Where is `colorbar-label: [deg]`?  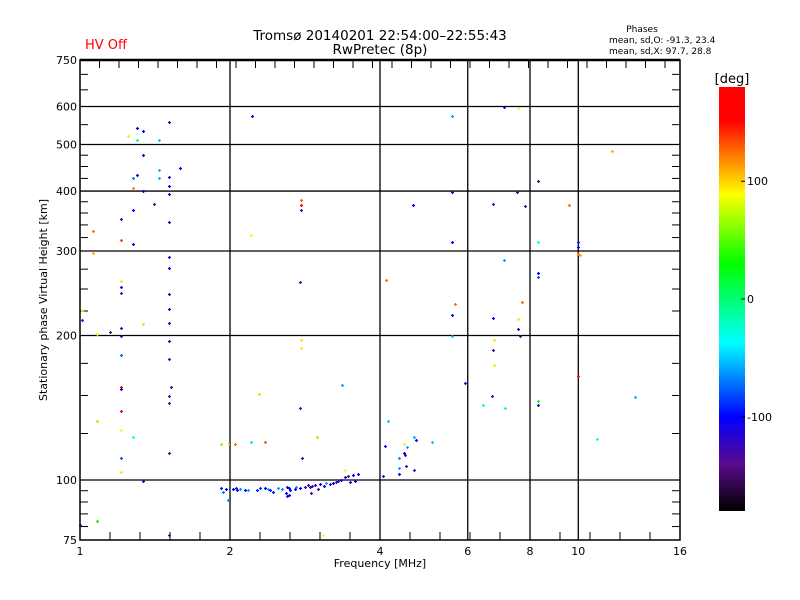
colorbar-label: [deg] is located at coordinates (732, 79).